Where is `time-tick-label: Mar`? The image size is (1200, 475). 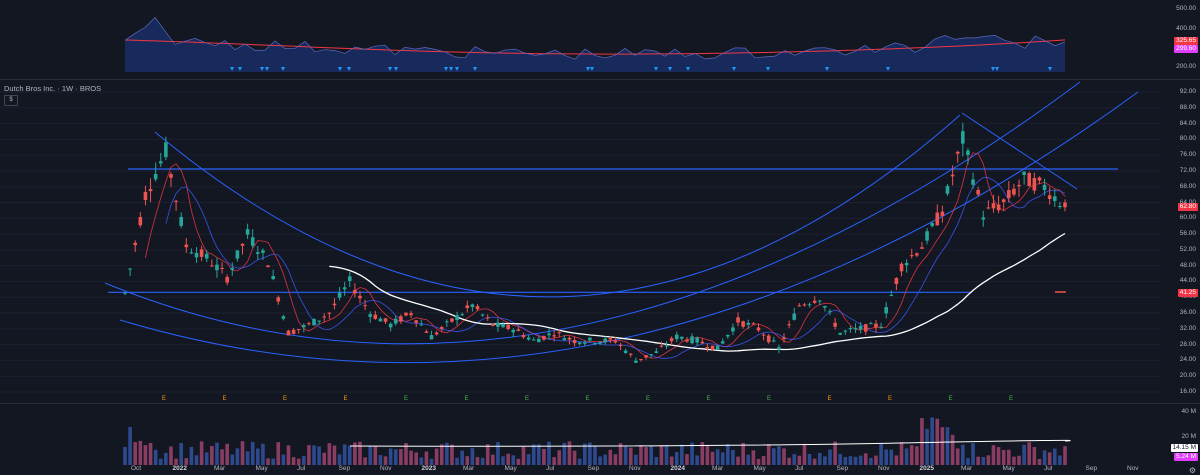 time-tick-label: Mar is located at coordinates (967, 468).